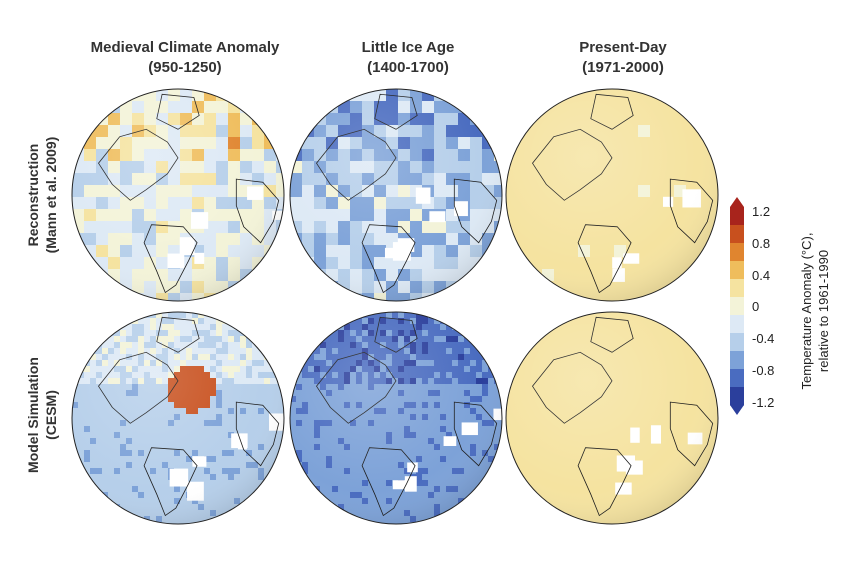  Describe the element at coordinates (763, 402) in the screenshot. I see `colorbar-tick-7: -1.2` at that location.